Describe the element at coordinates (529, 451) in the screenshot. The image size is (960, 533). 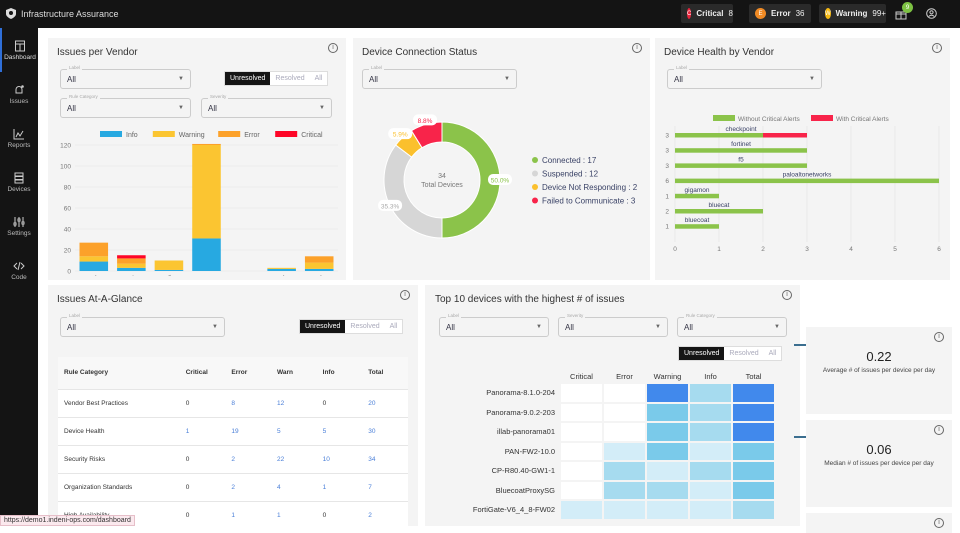
I see `device-name: PAN-FW2-10.0` at that location.